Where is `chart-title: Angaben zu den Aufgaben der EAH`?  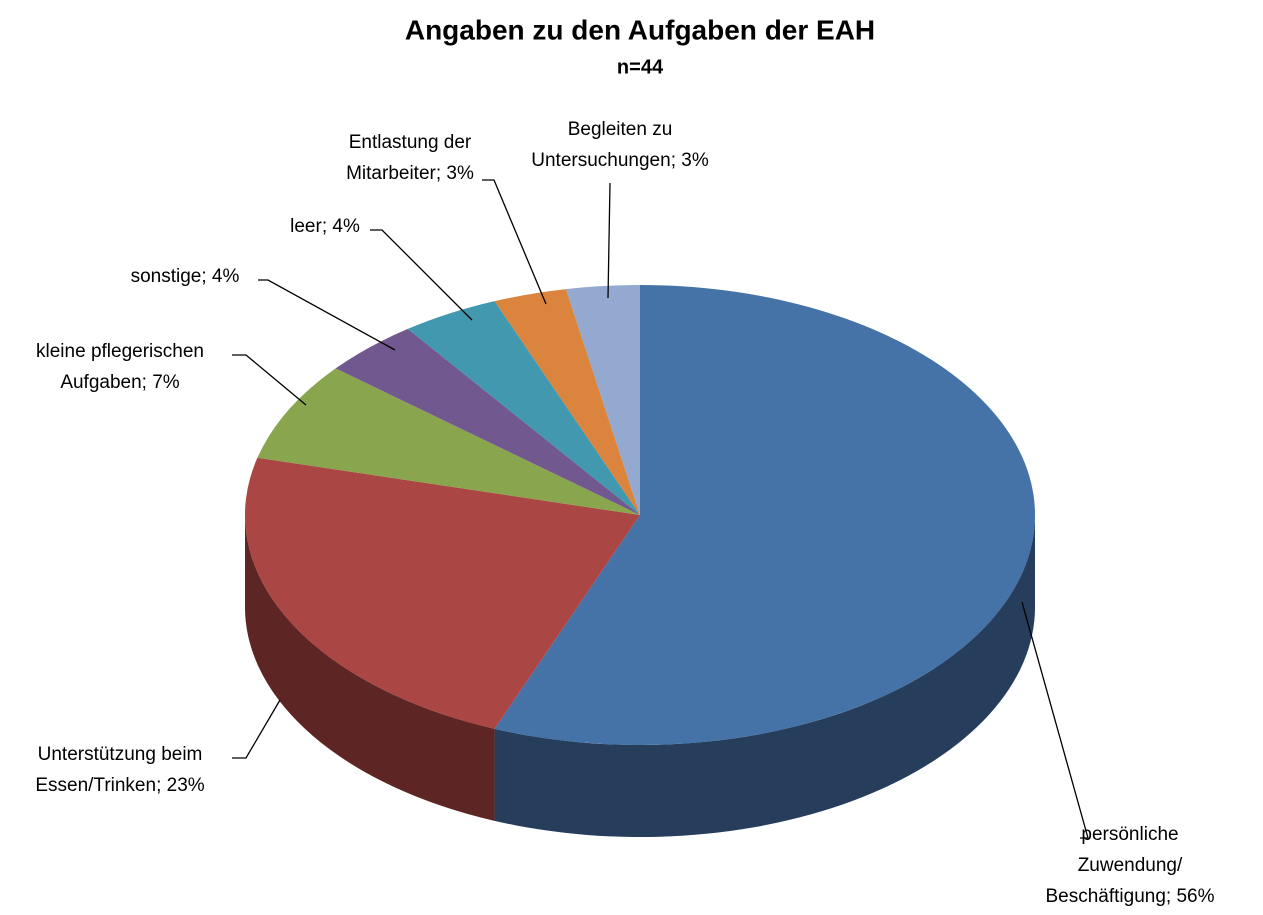 chart-title: Angaben zu den Aufgaben der EAH is located at coordinates (640, 29).